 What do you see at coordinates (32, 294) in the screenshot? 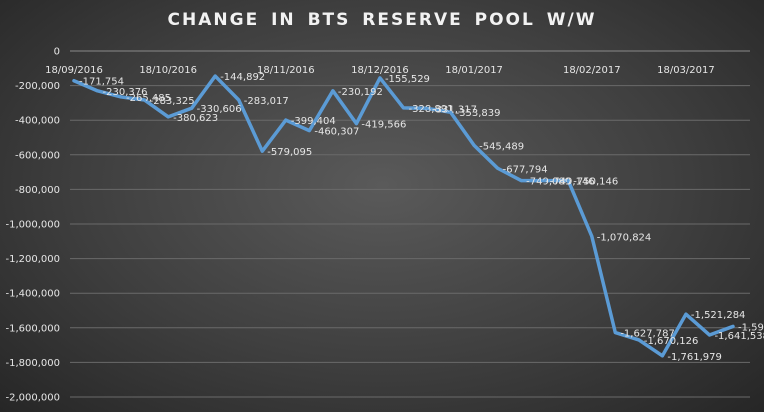
I see `y-tick-label: -1,400,000` at bounding box center [32, 294].